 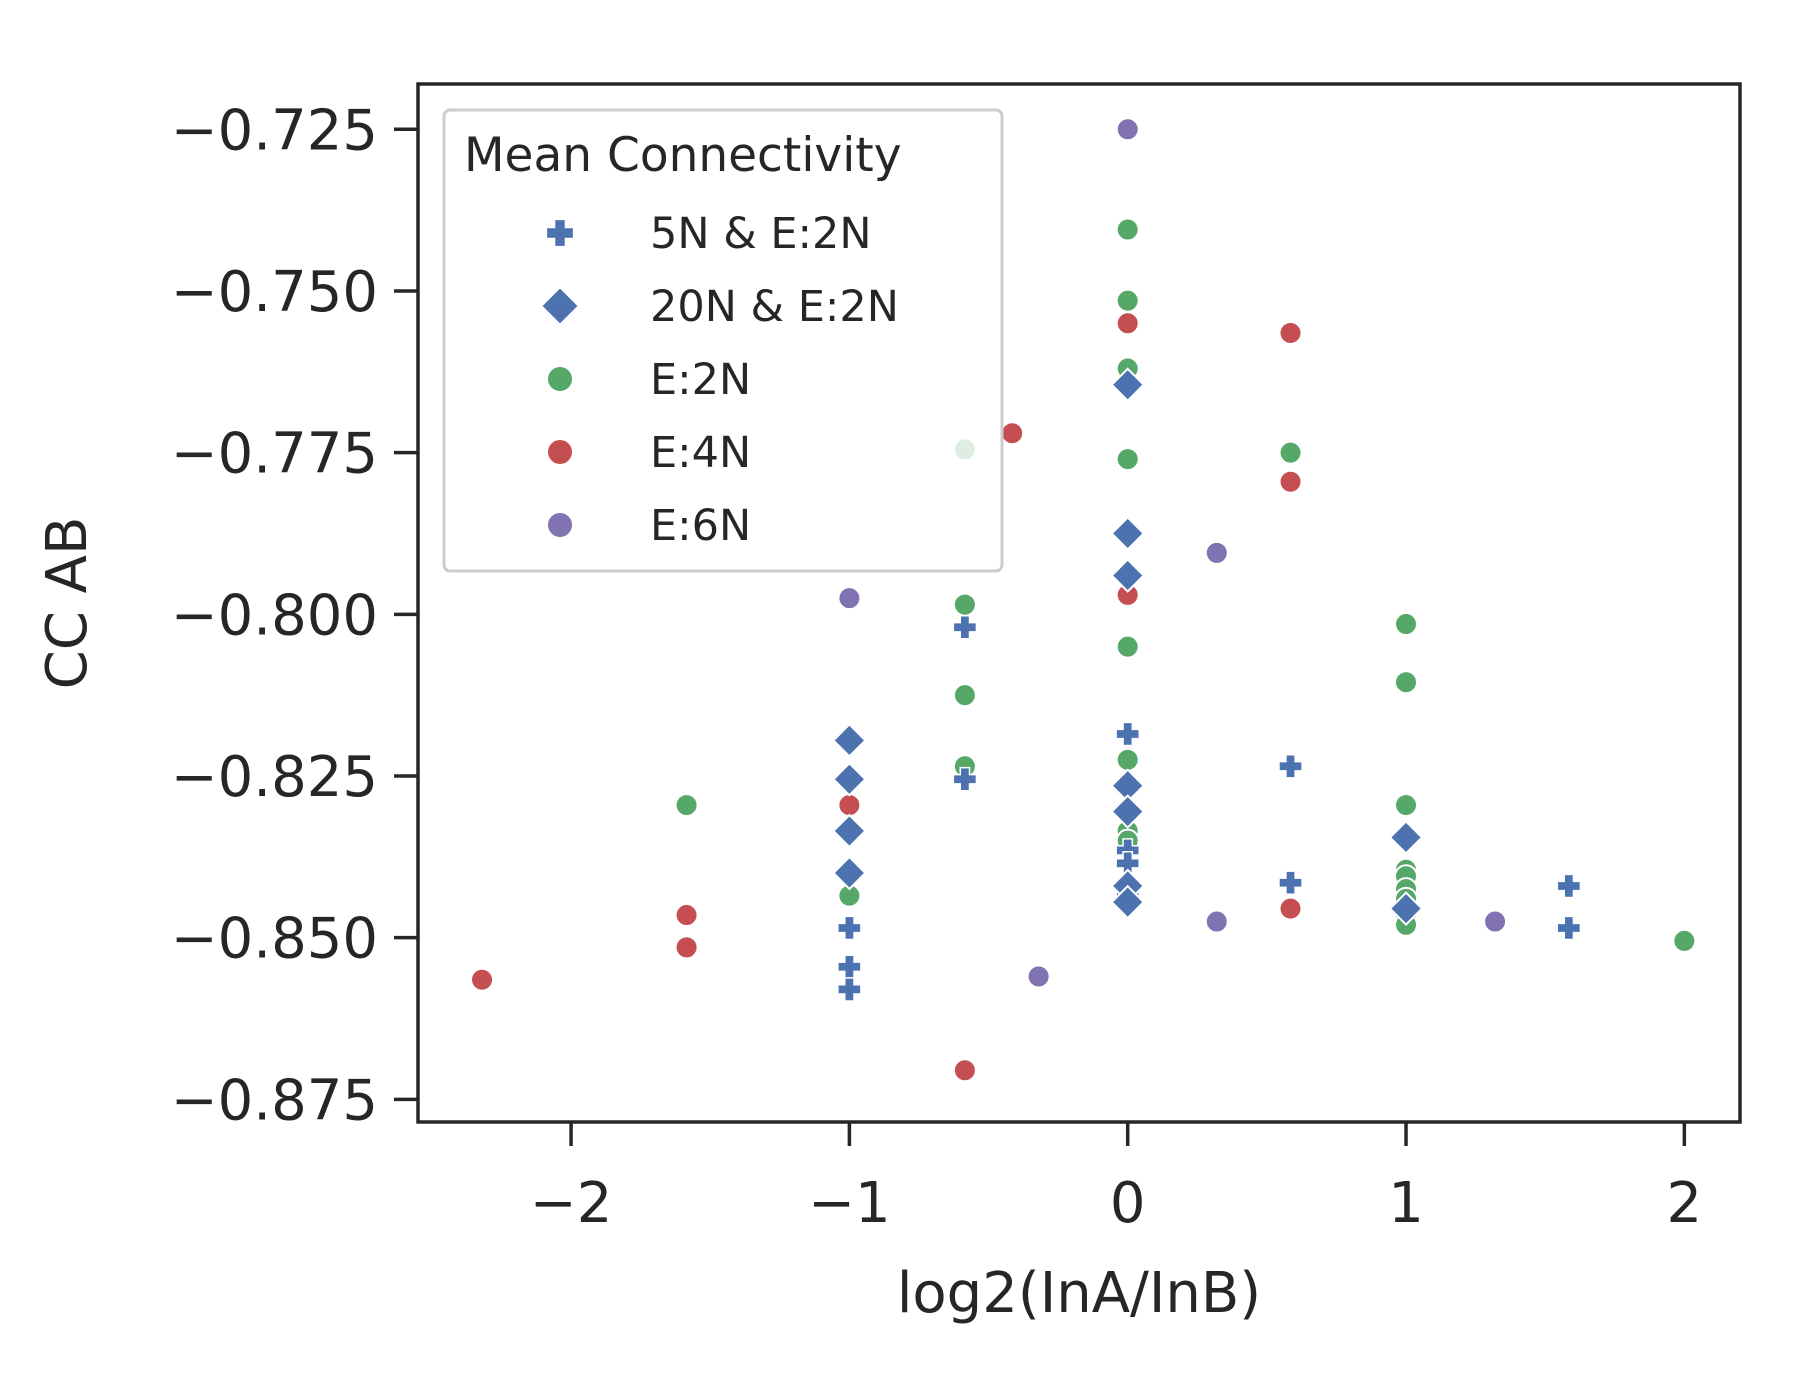 I want to click on x-tick-label: 2, so click(x=1685, y=1203).